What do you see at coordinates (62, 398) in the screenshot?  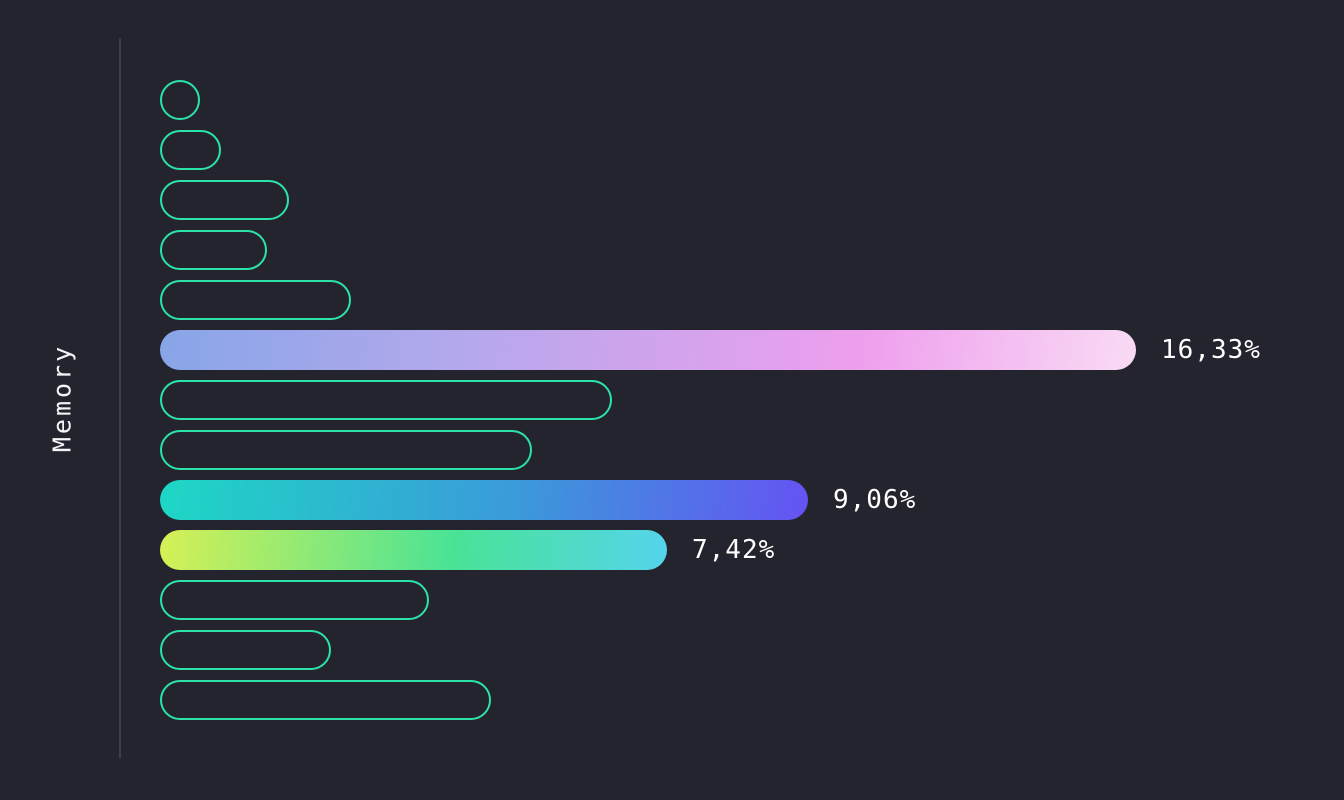 I see `y-axis-label: Memory` at bounding box center [62, 398].